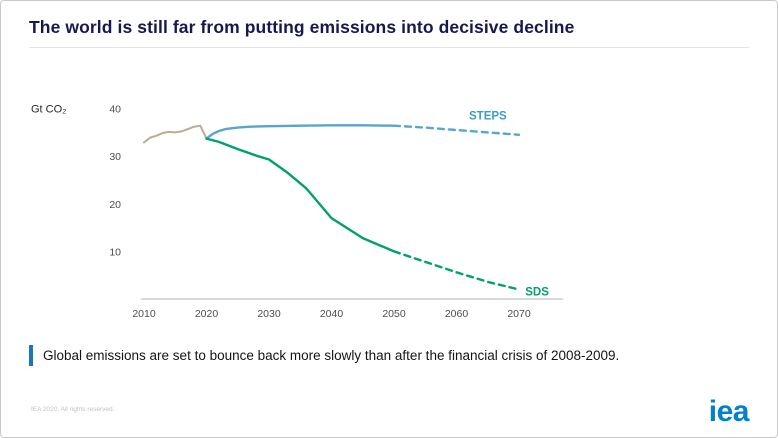 The image size is (778, 438). I want to click on series-sds-projection, so click(456, 270).